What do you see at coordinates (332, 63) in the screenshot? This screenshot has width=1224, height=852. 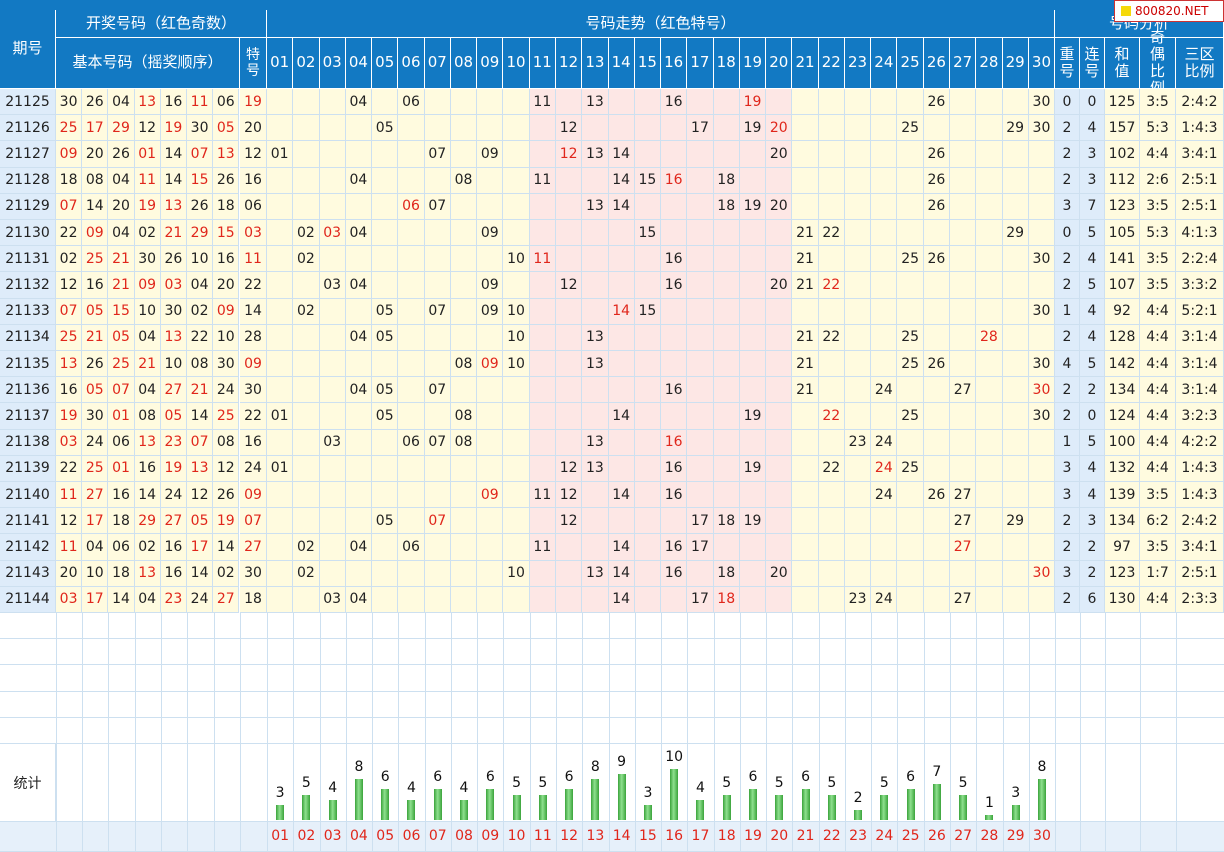 I see `header-num-03: 03` at bounding box center [332, 63].